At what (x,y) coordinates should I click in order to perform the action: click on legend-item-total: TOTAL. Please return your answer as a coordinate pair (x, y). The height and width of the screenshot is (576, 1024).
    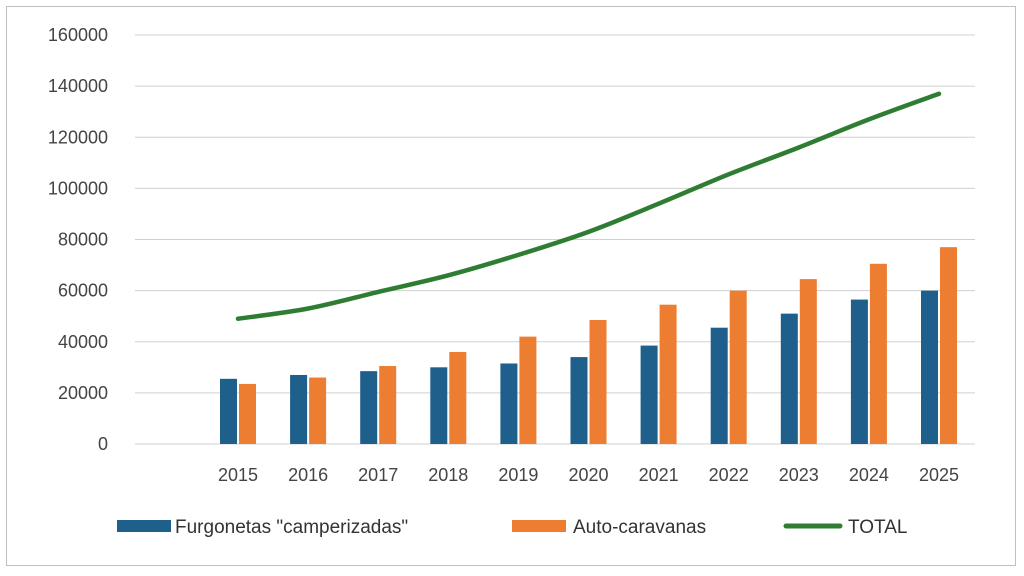
    Looking at the image, I should click on (845, 527).